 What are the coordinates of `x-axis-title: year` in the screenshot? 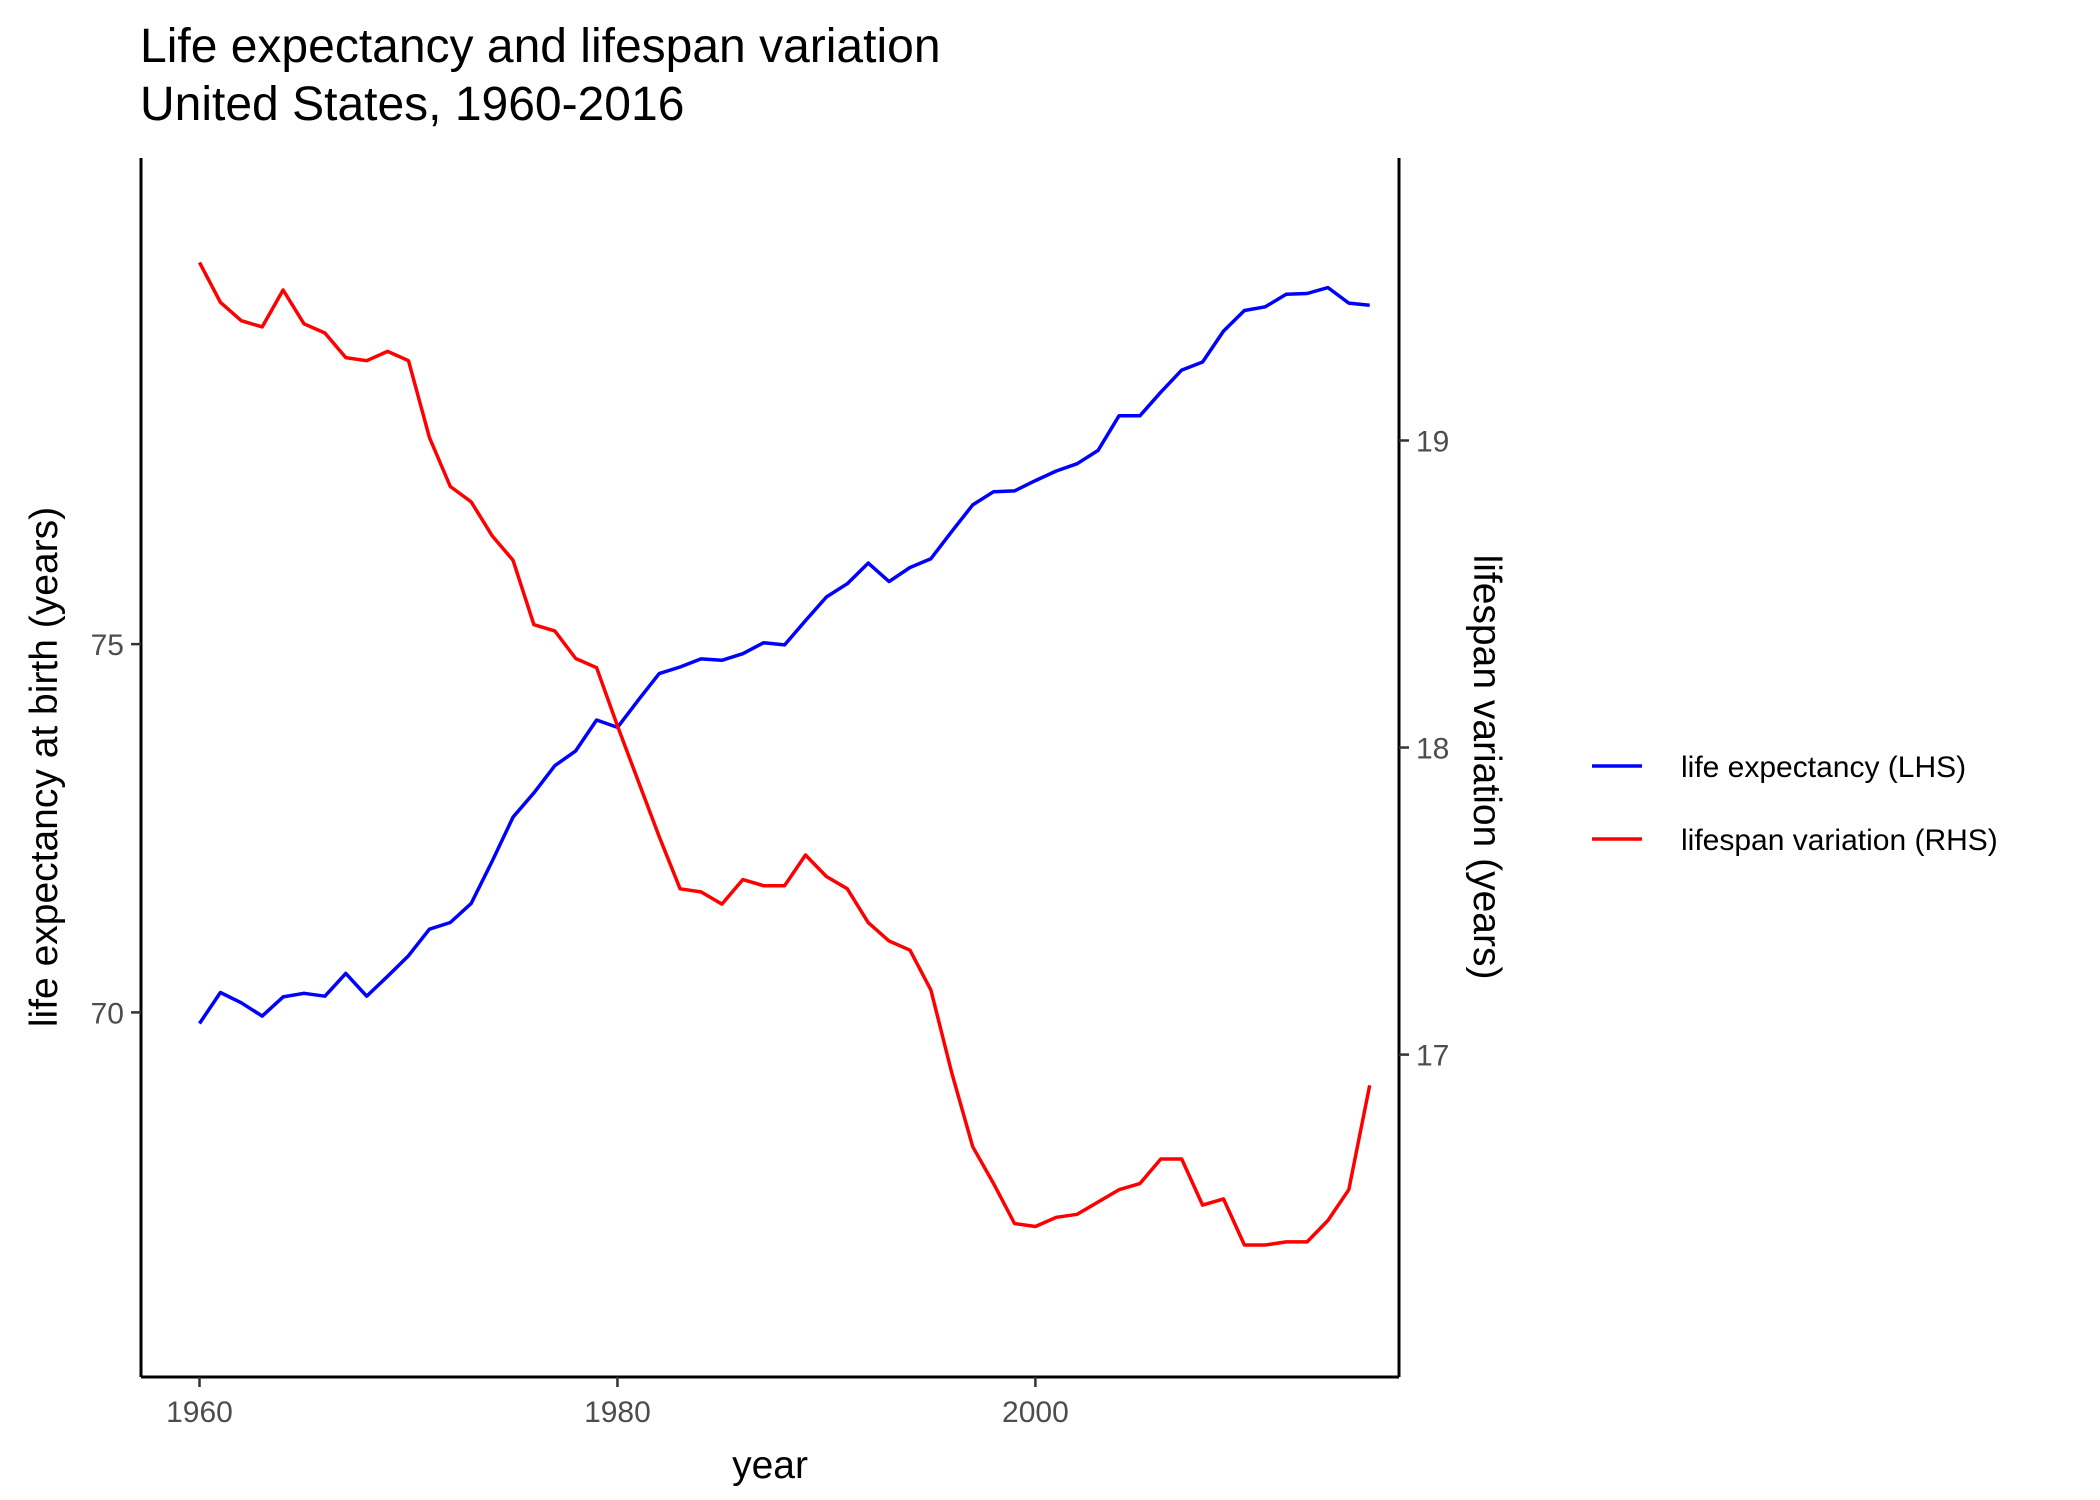 It's located at (770, 1465).